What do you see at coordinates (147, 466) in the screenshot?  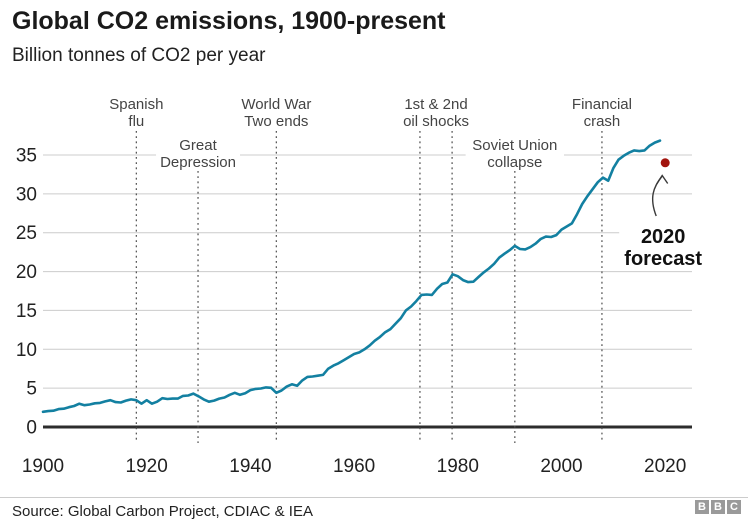 I see `x-tick-label: 1920` at bounding box center [147, 466].